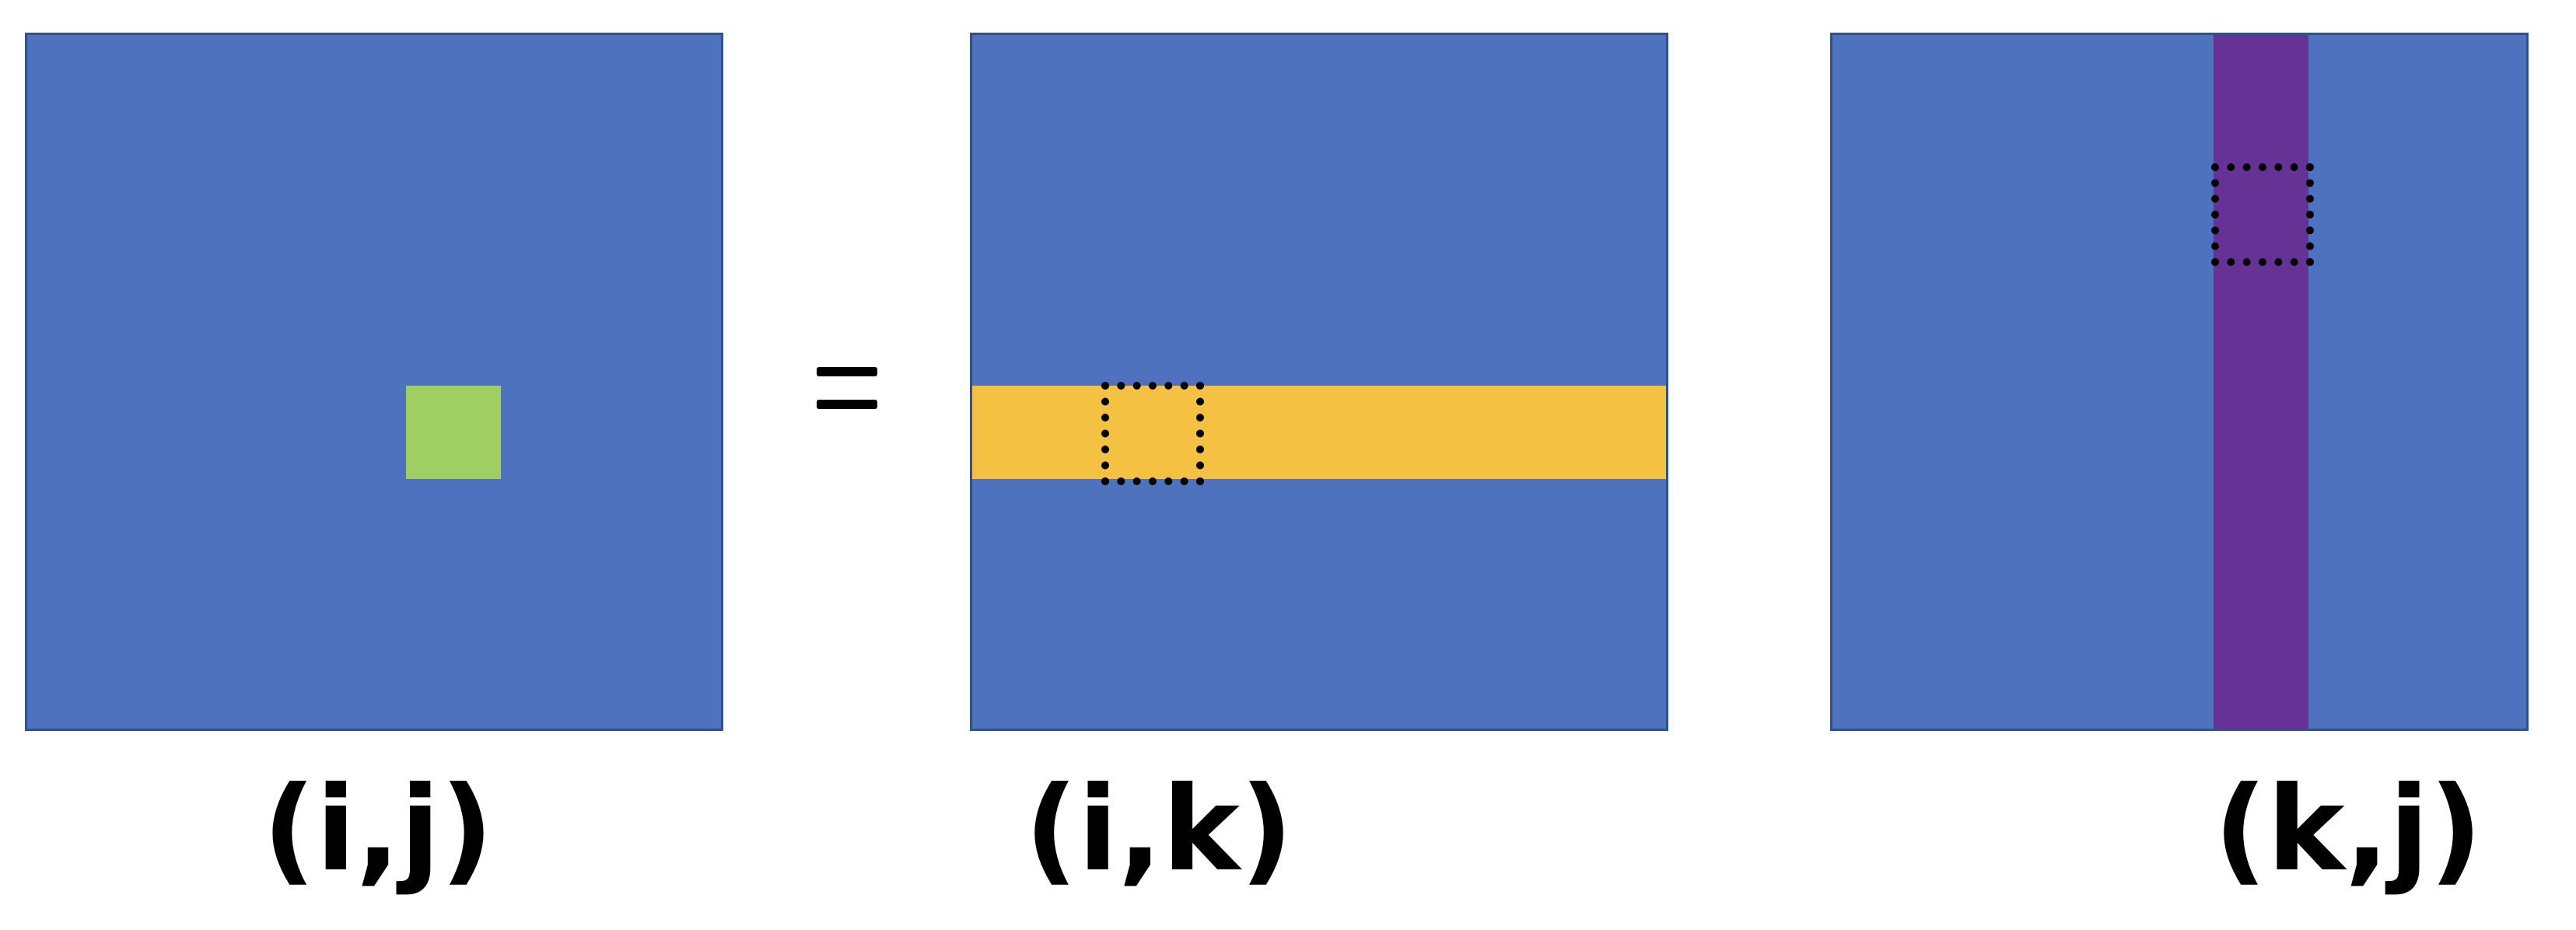 Image resolution: width=2576 pixels, height=930 pixels. I want to click on result-cell-highlight, so click(454, 433).